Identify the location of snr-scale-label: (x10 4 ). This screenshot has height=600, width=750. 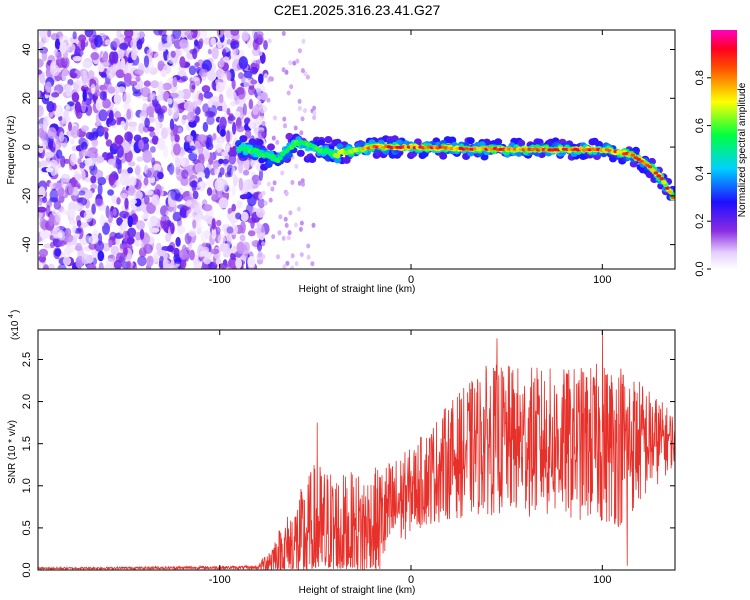
(14, 325).